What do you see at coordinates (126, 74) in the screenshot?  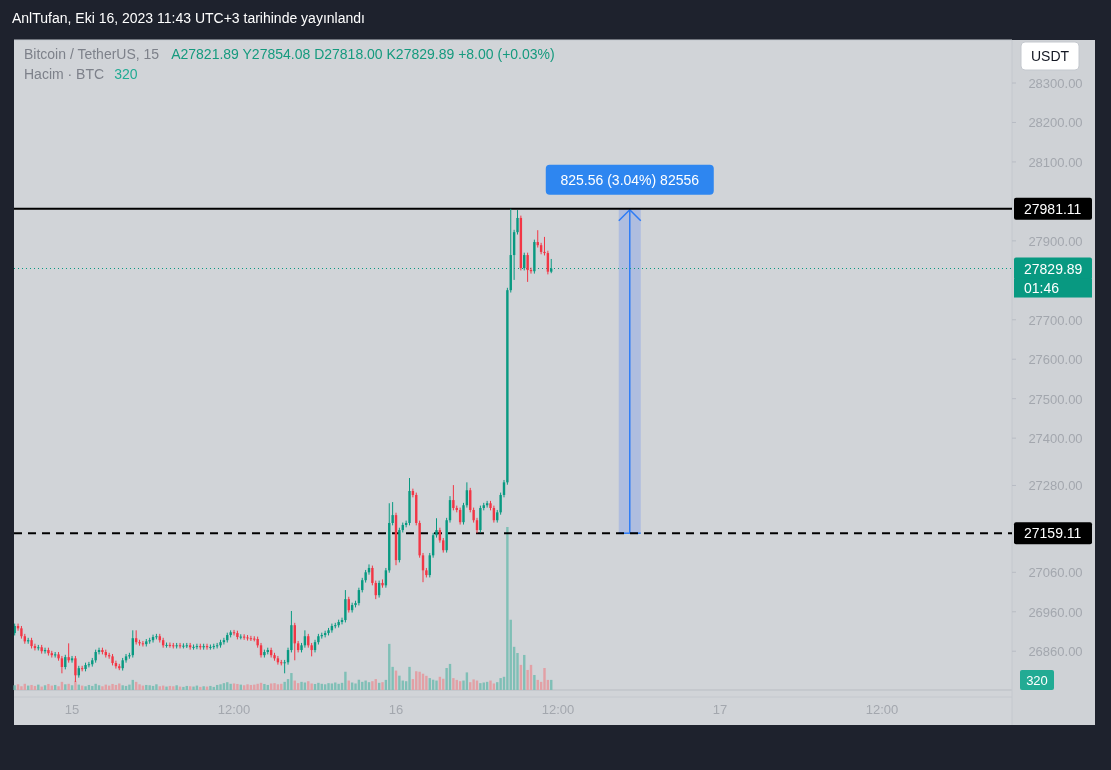 I see `annotation: 320` at bounding box center [126, 74].